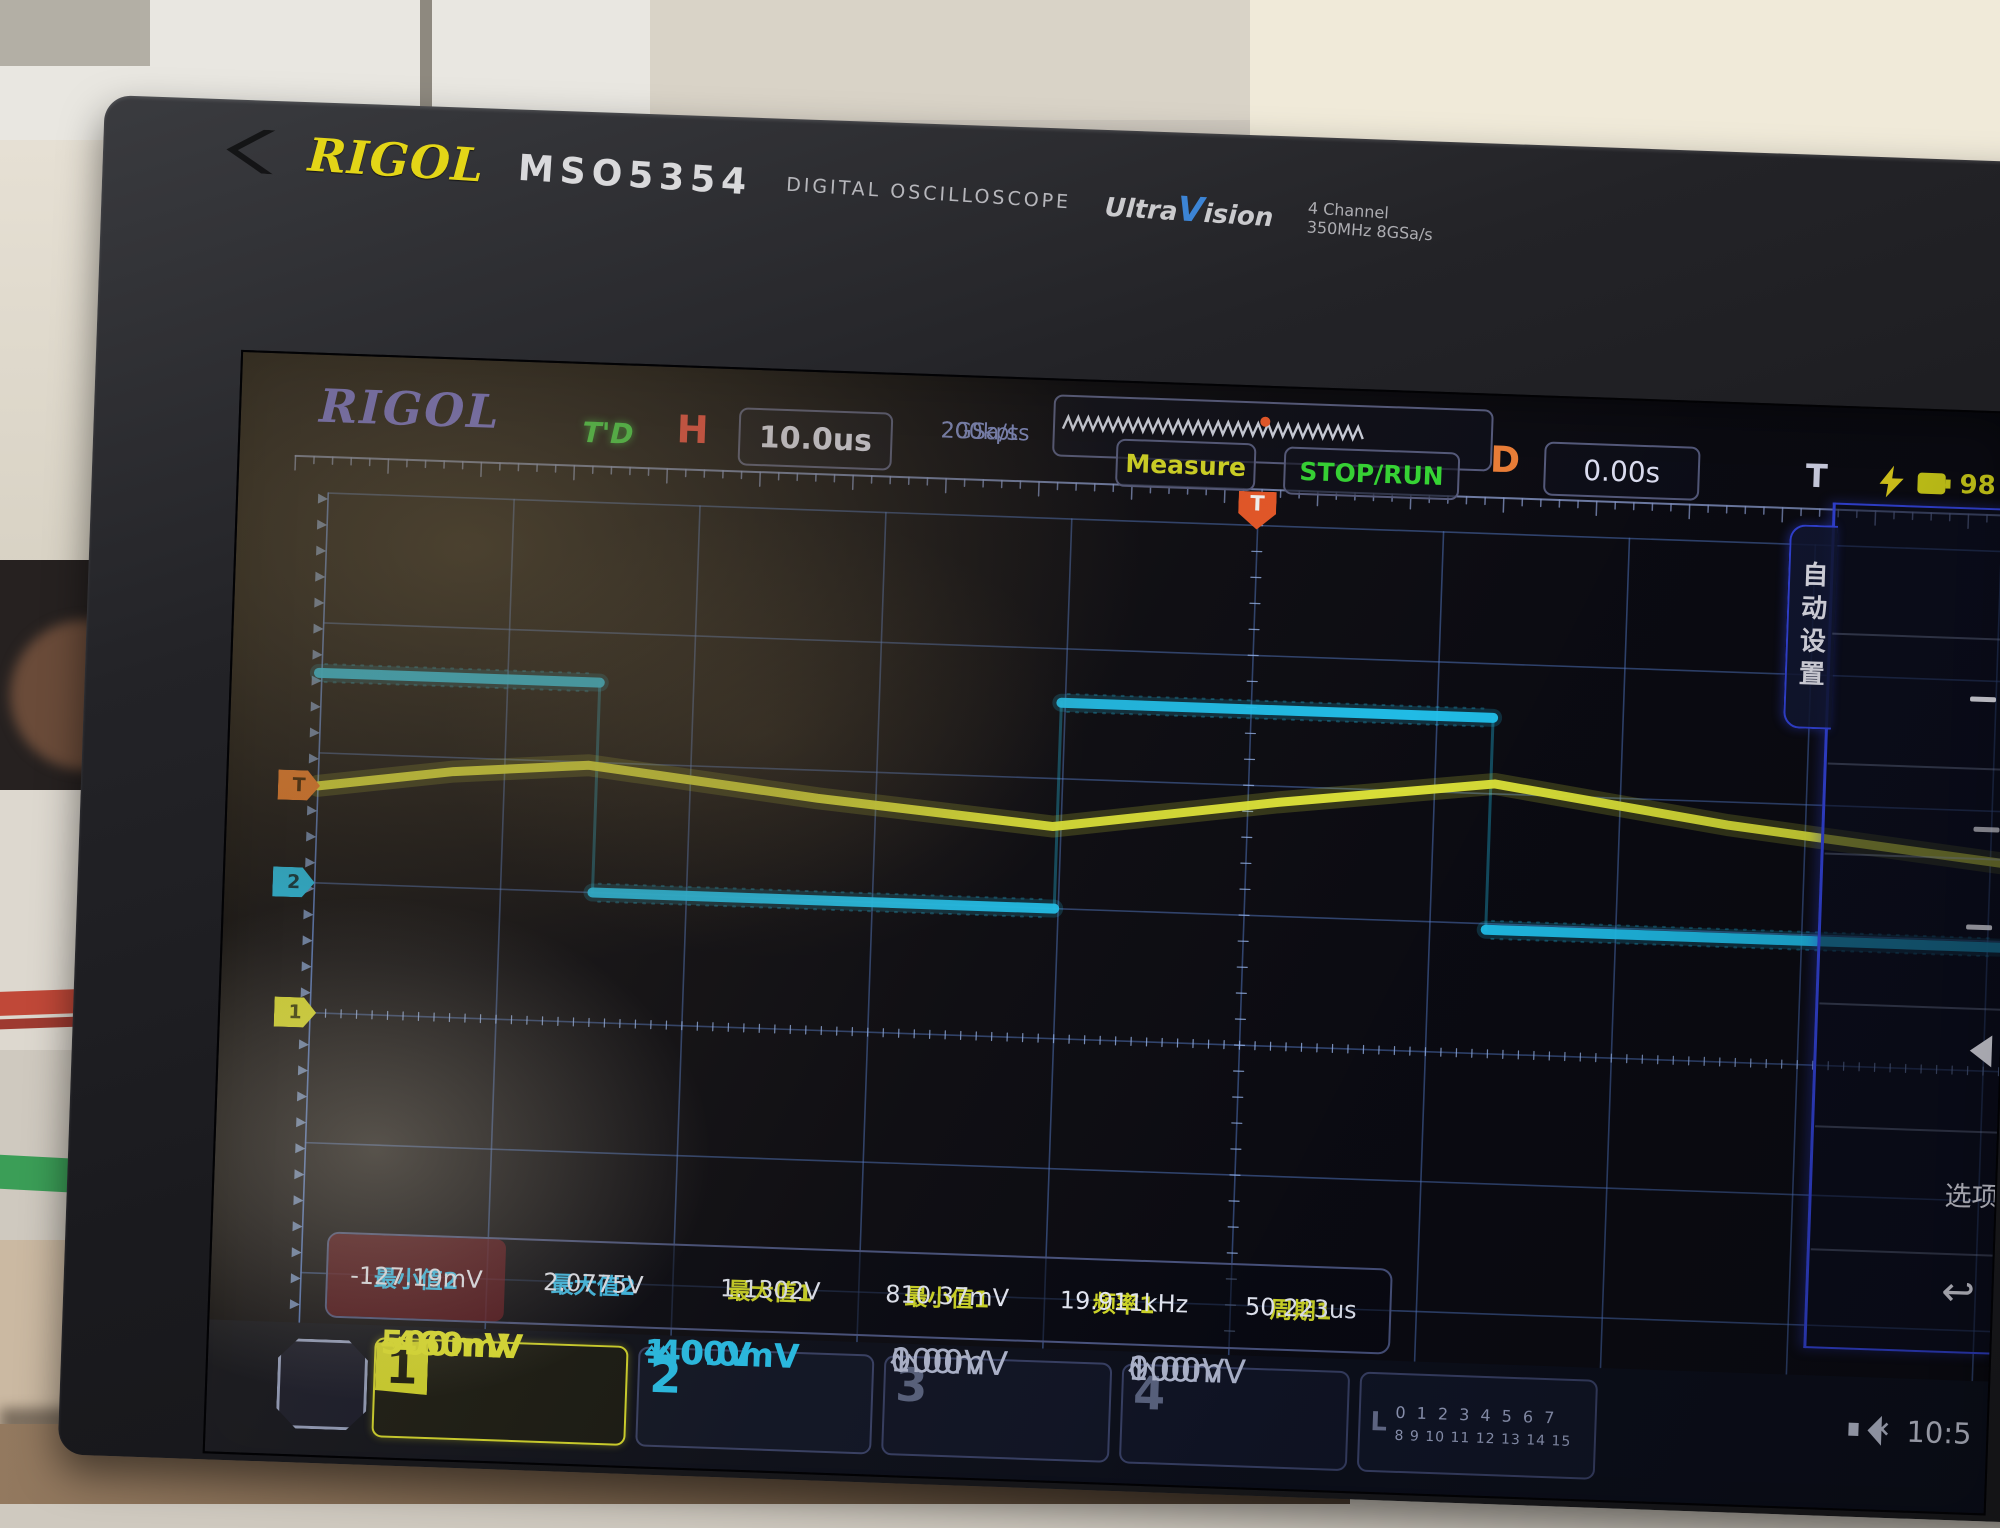 This screenshot has width=2000, height=1528. I want to click on measurement-value: -127.19mV, so click(416, 1277).